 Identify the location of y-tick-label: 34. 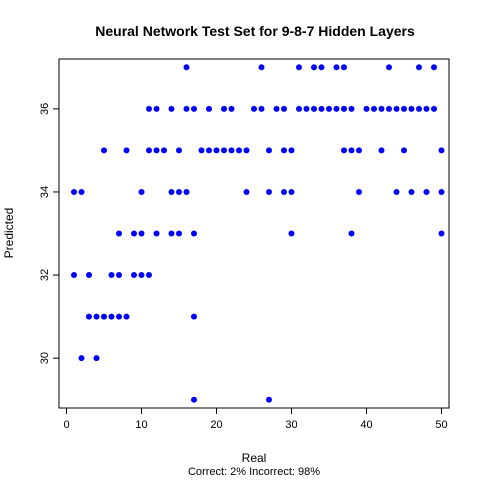
(45, 192).